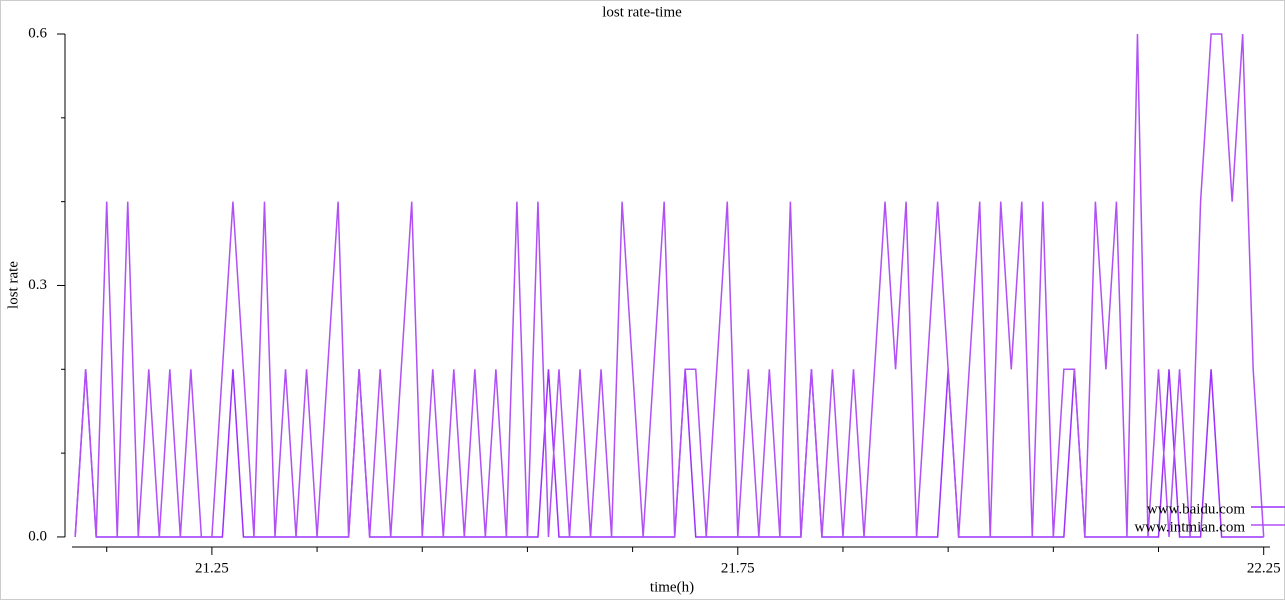 The image size is (1285, 600). What do you see at coordinates (1264, 568) in the screenshot?
I see `x-tick-label: 22.25` at bounding box center [1264, 568].